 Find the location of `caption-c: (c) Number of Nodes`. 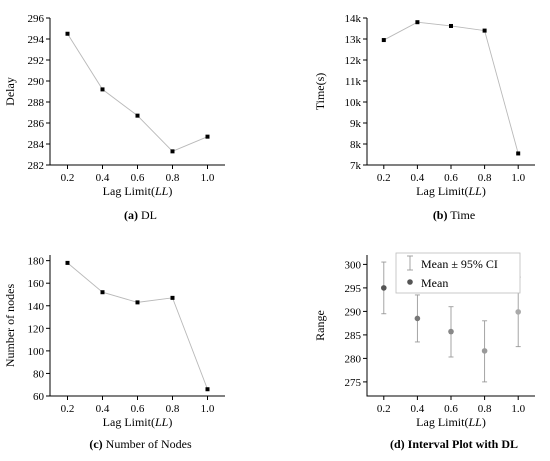

caption-c: (c) Number of Nodes is located at coordinates (140, 444).